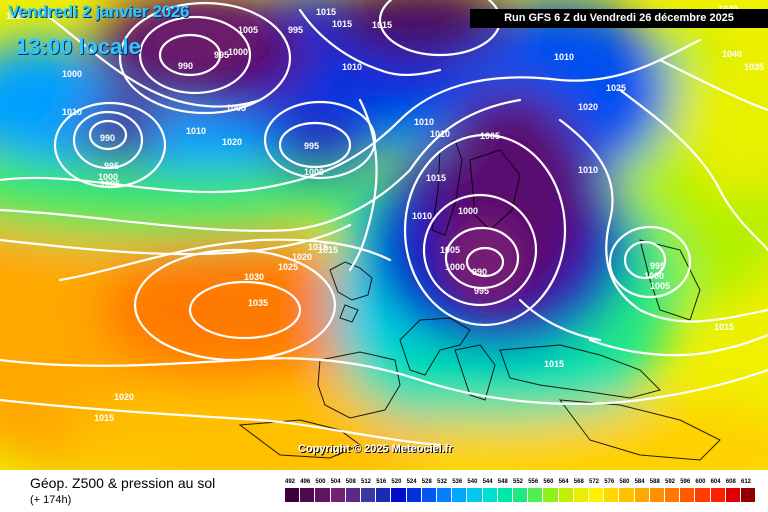 Image resolution: width=768 pixels, height=512 pixels. I want to click on legend-label: 600, so click(700, 482).